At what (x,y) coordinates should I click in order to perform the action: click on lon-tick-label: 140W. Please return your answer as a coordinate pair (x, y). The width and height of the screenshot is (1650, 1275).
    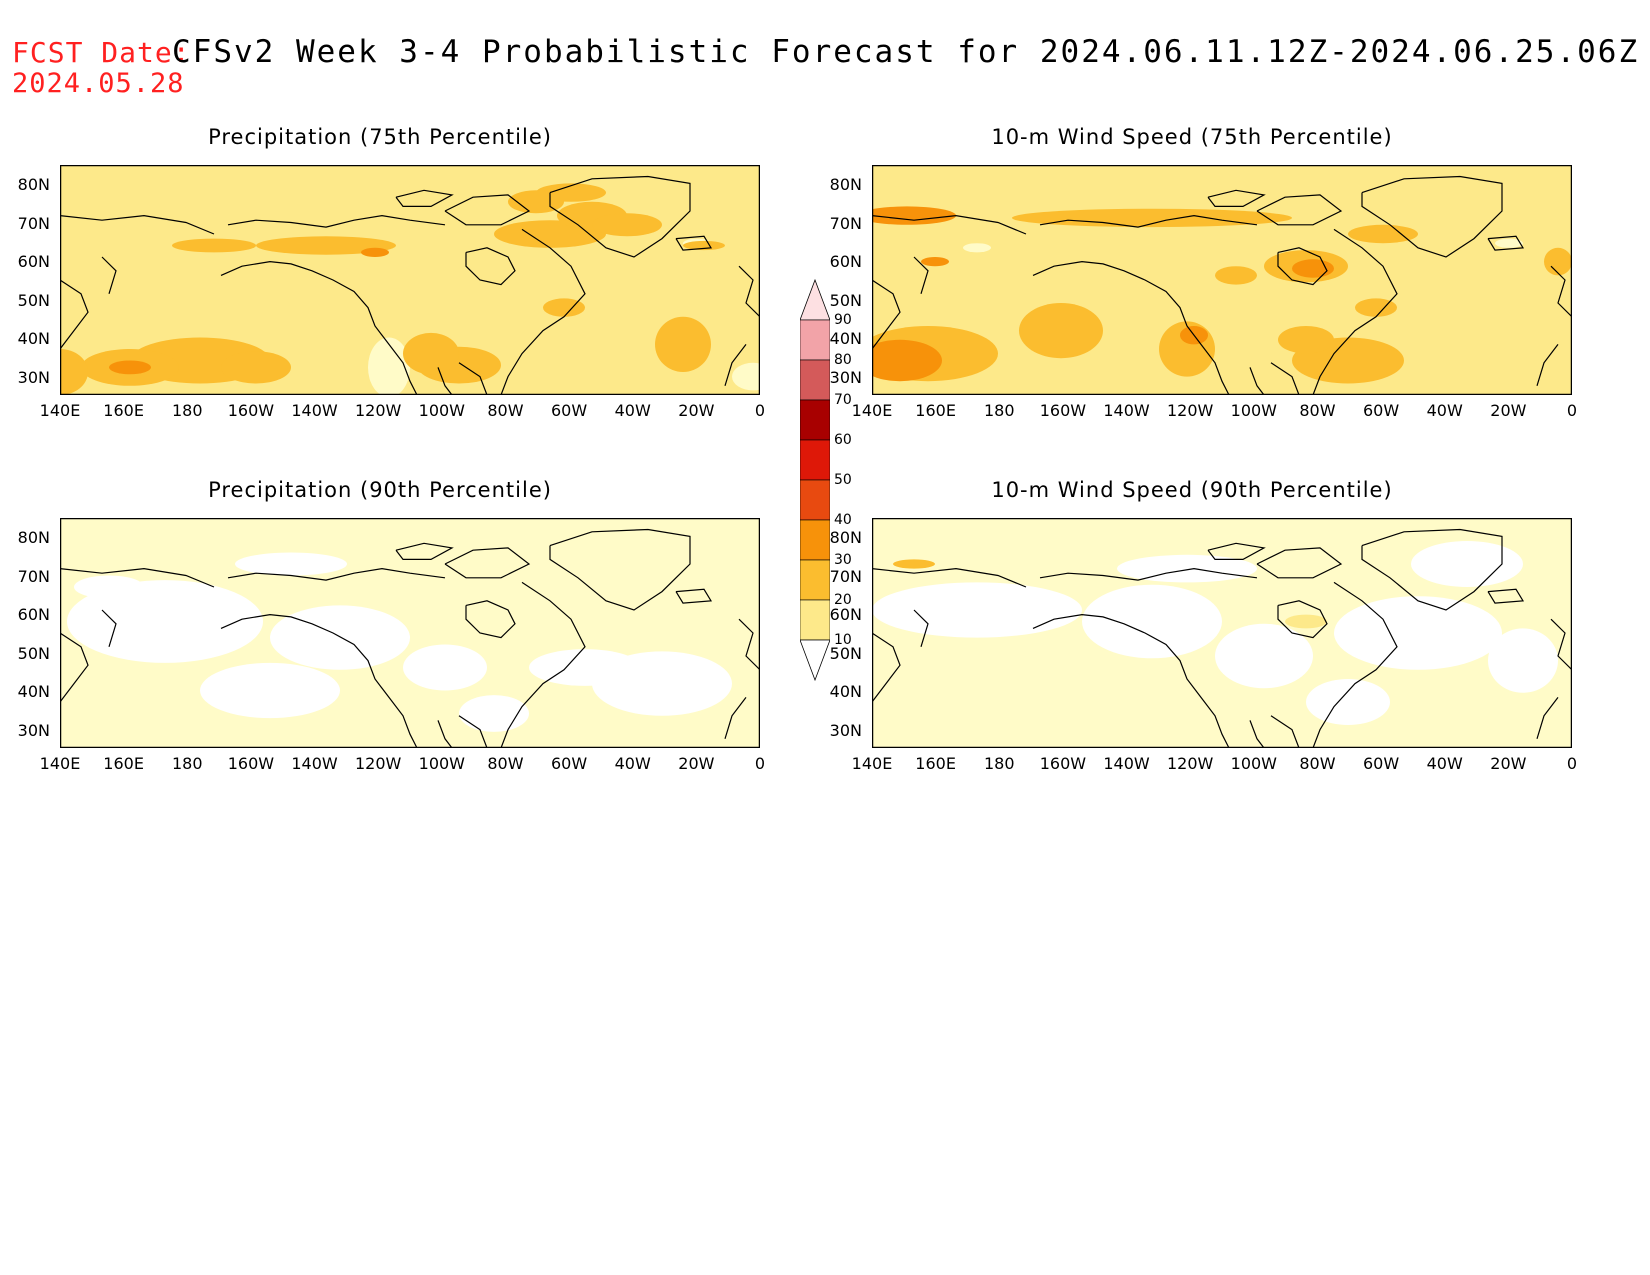
    Looking at the image, I should click on (314, 763).